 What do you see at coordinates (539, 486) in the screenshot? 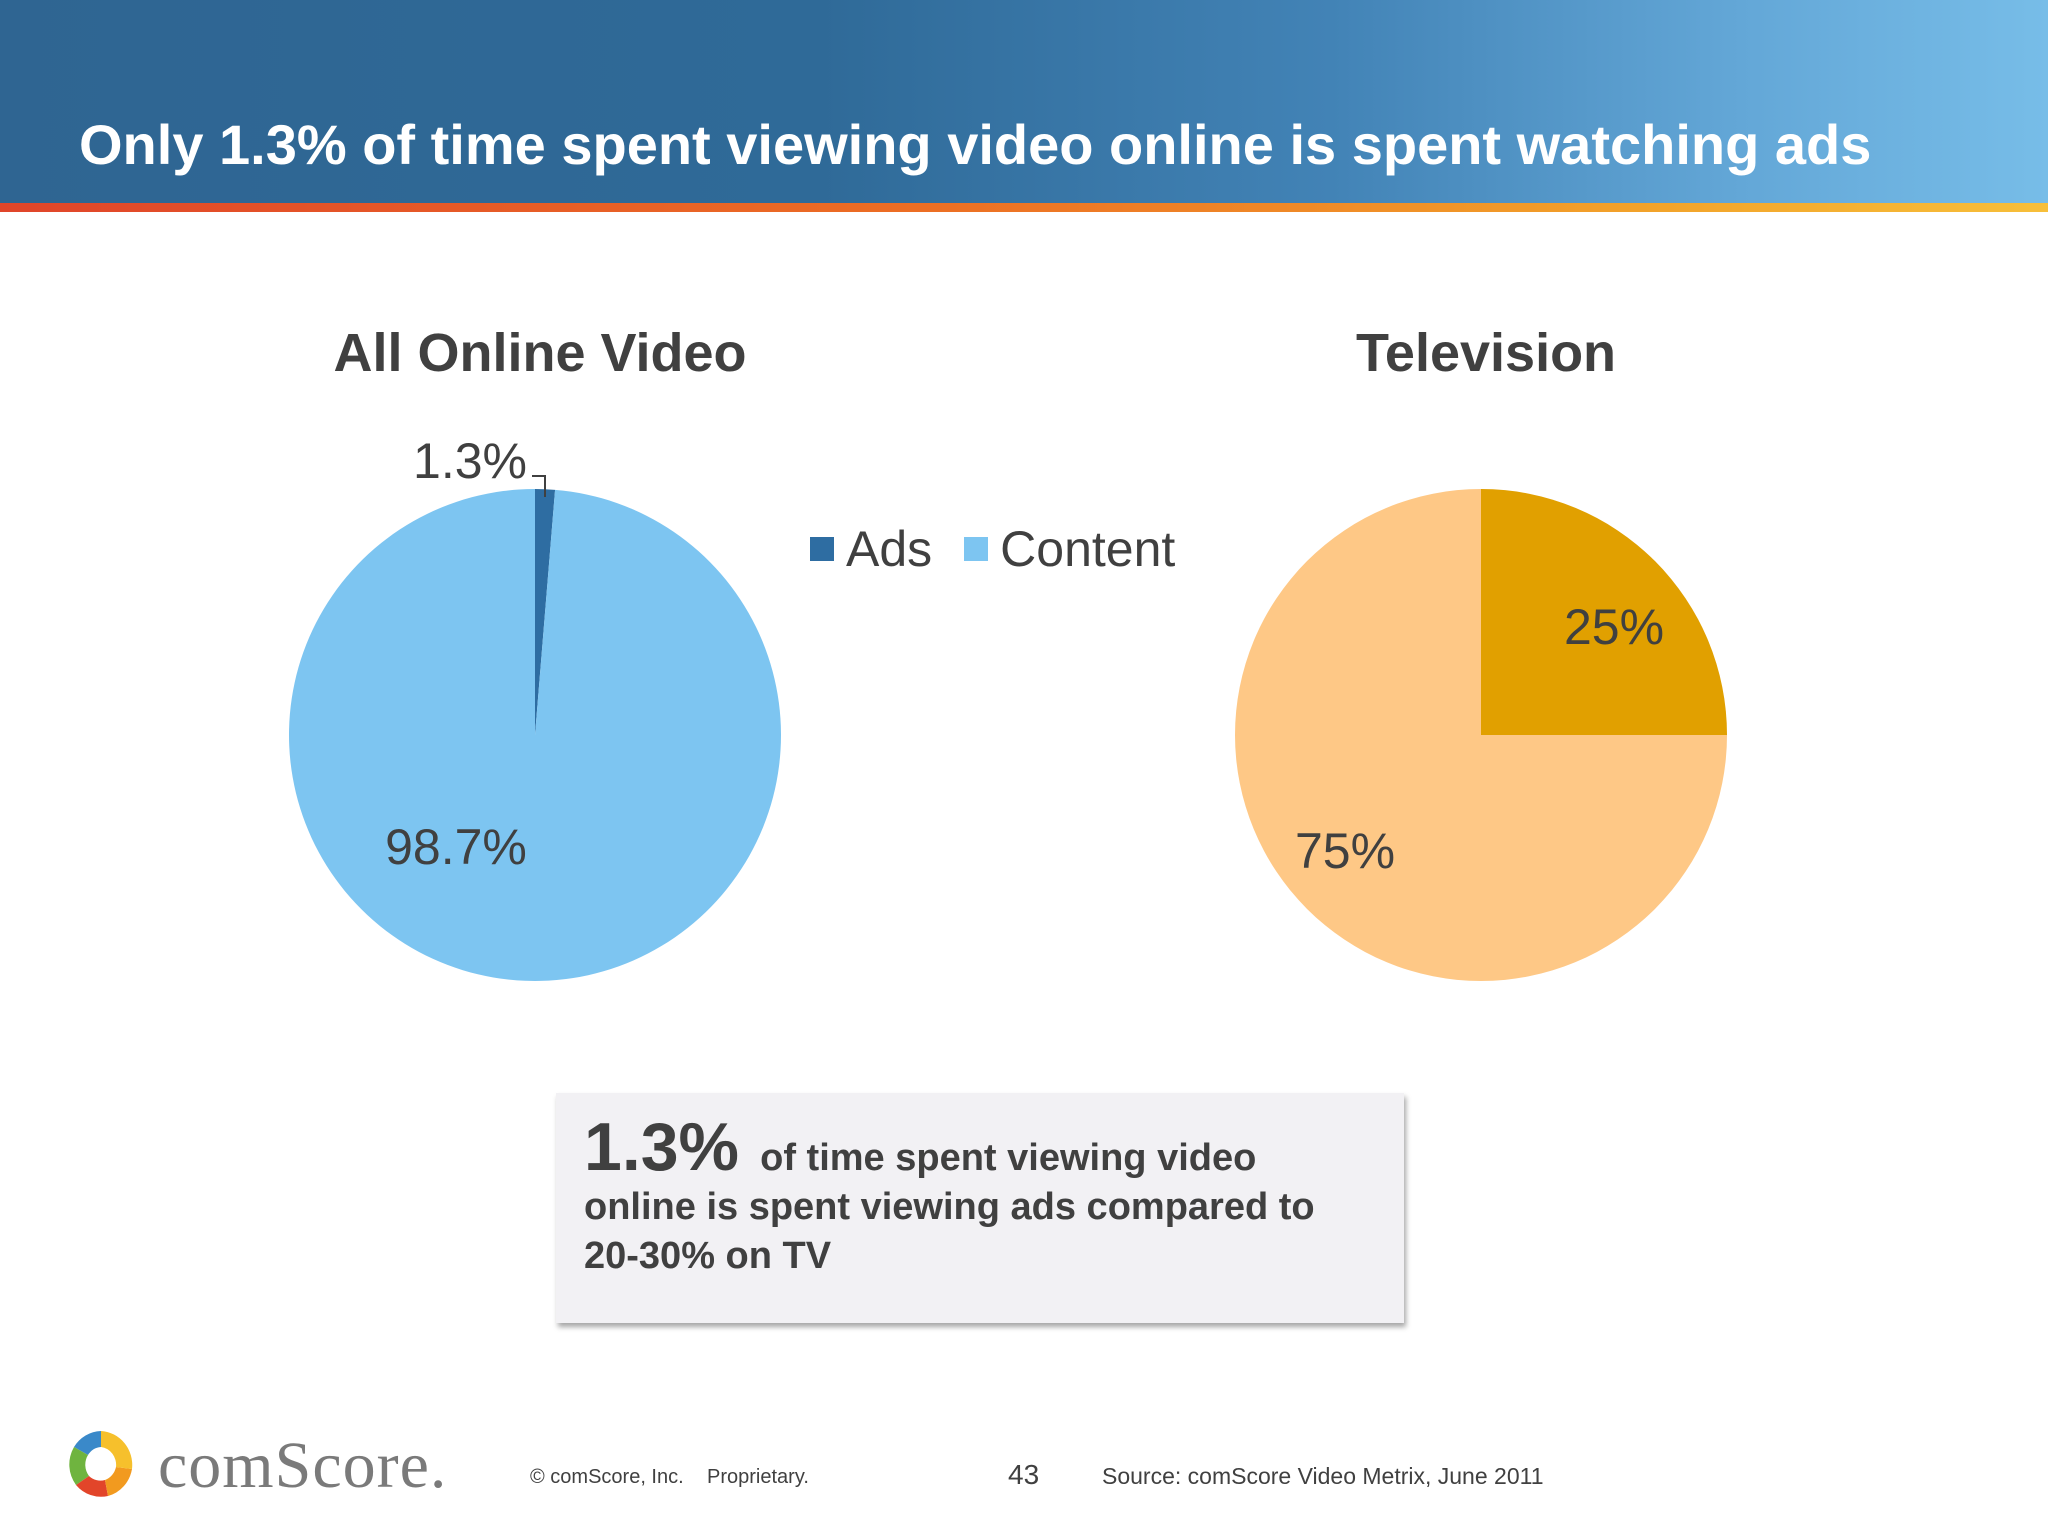
I see `pie-0-leader-line` at bounding box center [539, 486].